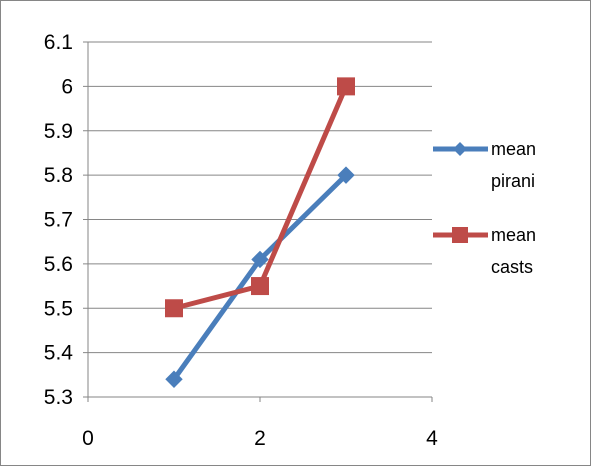  What do you see at coordinates (58, 42) in the screenshot?
I see `y-tick-label: 6.1` at bounding box center [58, 42].